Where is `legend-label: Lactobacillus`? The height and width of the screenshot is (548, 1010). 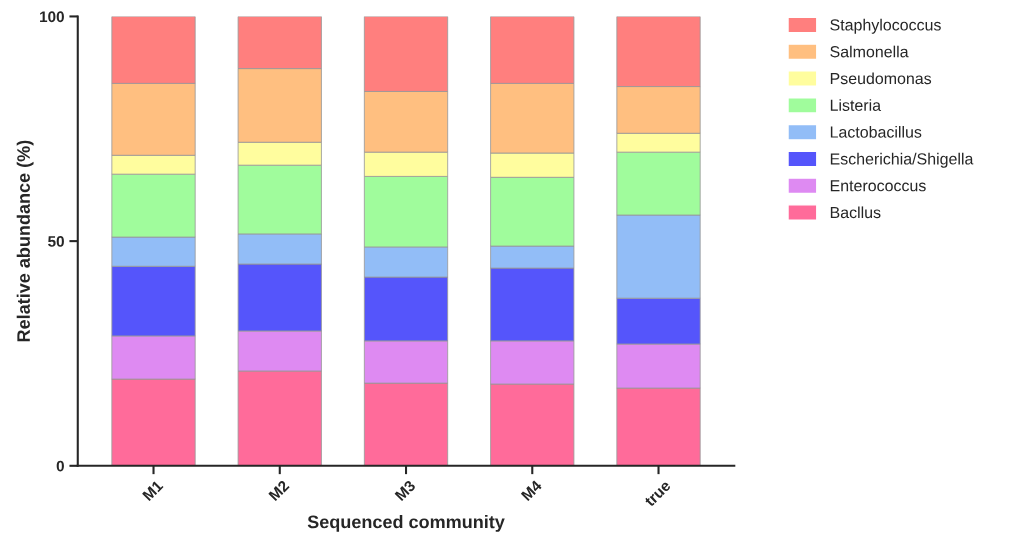 legend-label: Lactobacillus is located at coordinates (876, 132).